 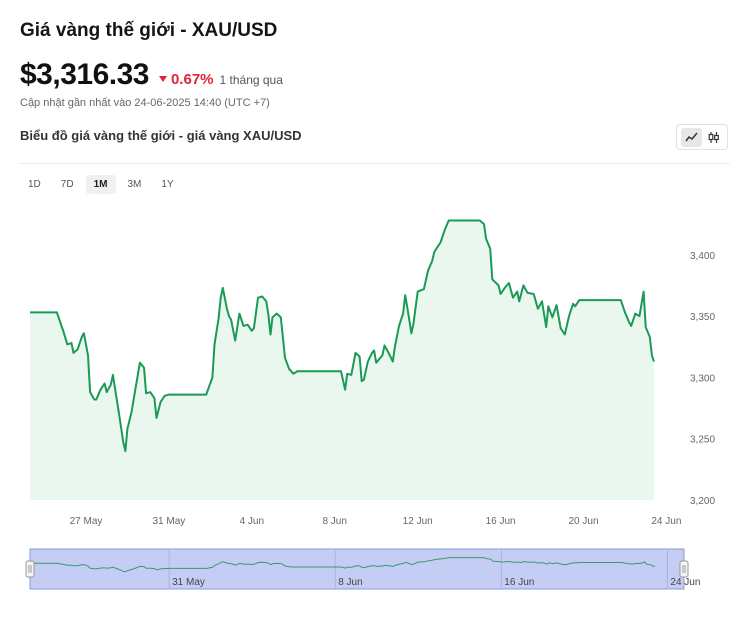 I want to click on x-tick-label: 31 May, so click(x=169, y=521).